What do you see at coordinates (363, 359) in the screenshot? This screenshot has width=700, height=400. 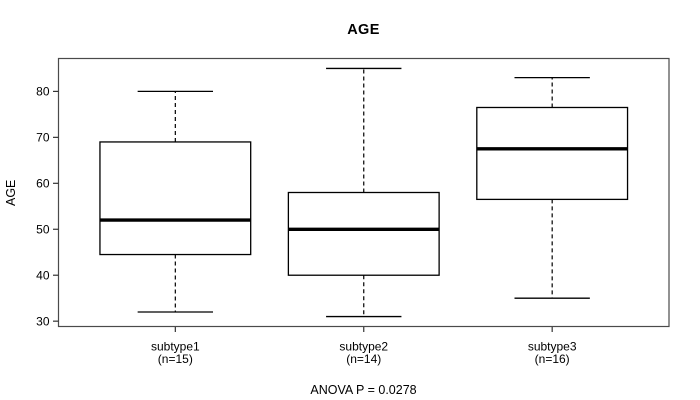 I see `group-sublabel: (n=14)` at bounding box center [363, 359].